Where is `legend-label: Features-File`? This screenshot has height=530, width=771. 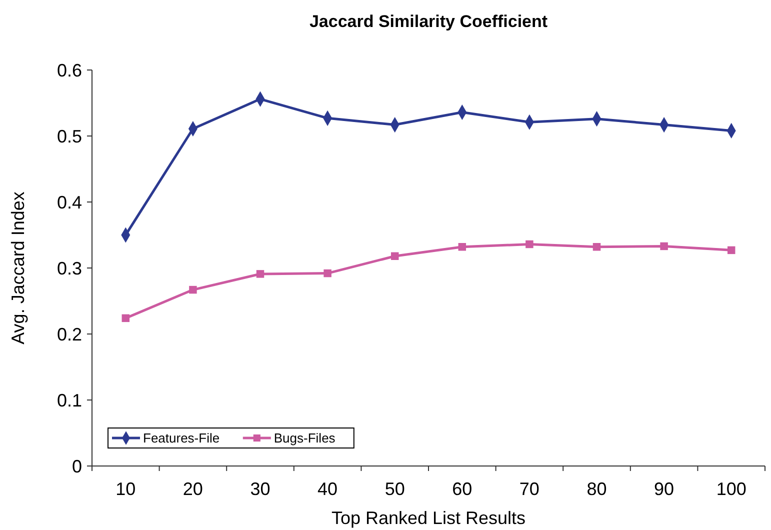 legend-label: Features-File is located at coordinates (181, 438).